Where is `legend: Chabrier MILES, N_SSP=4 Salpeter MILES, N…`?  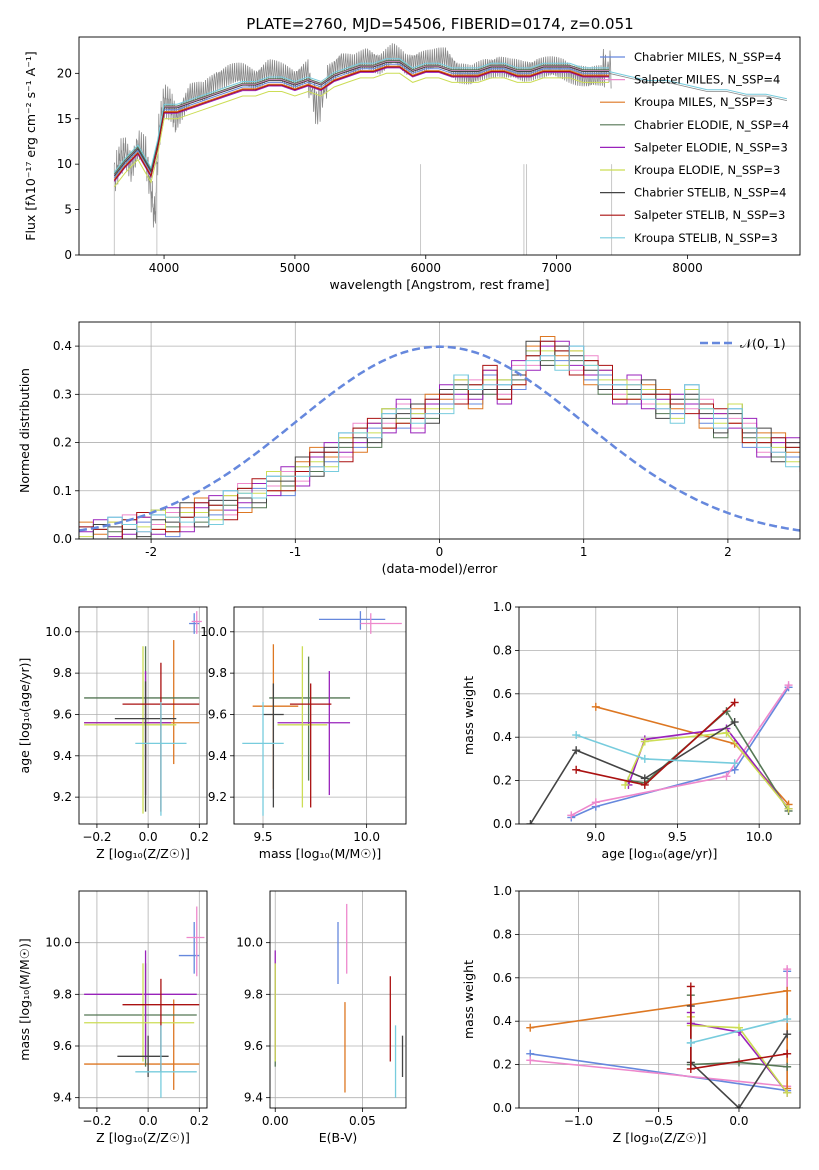
legend: Chabrier MILES, N_SSP=4 Salpeter MILES, N… is located at coordinates (694, 147).